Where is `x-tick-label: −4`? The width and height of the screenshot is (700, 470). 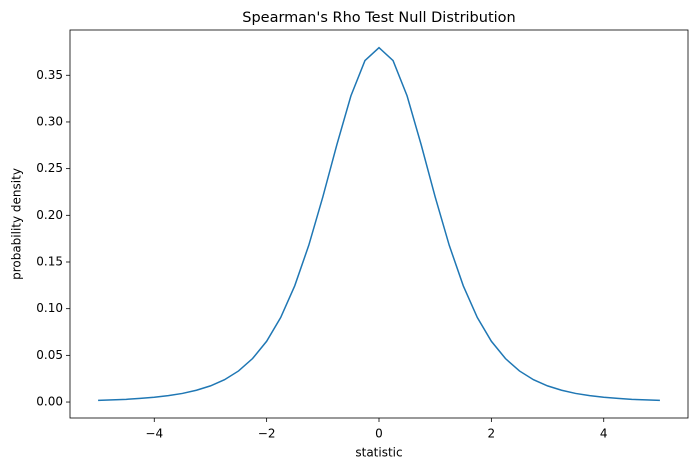
x-tick-label: −4 is located at coordinates (154, 434).